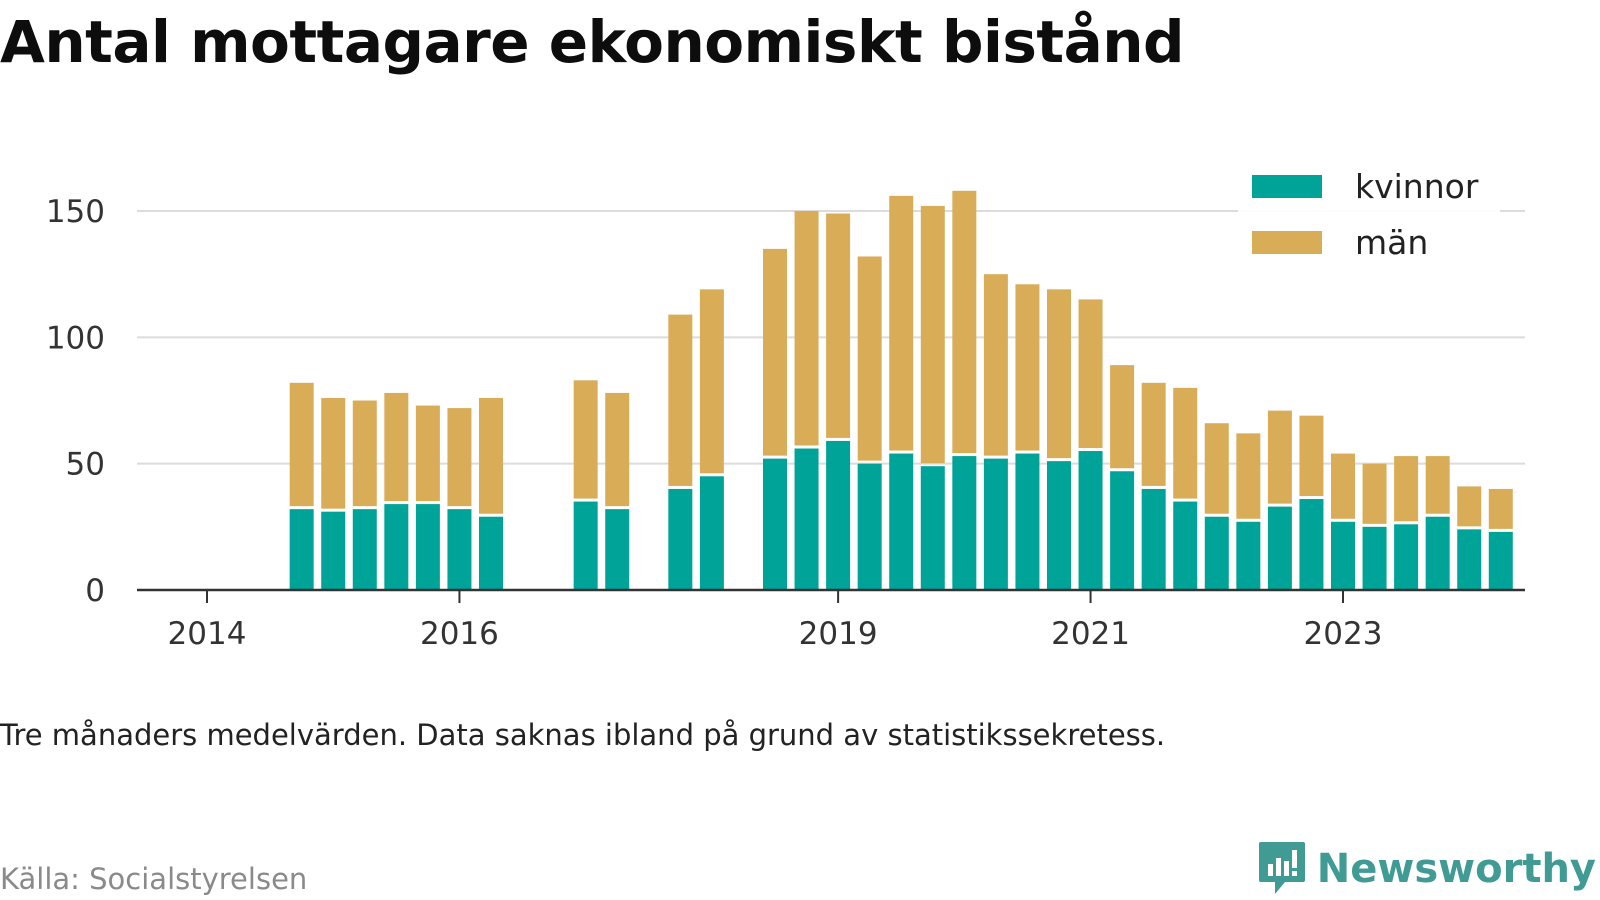  What do you see at coordinates (1369, 219) in the screenshot?
I see `legend: kvinnor män` at bounding box center [1369, 219].